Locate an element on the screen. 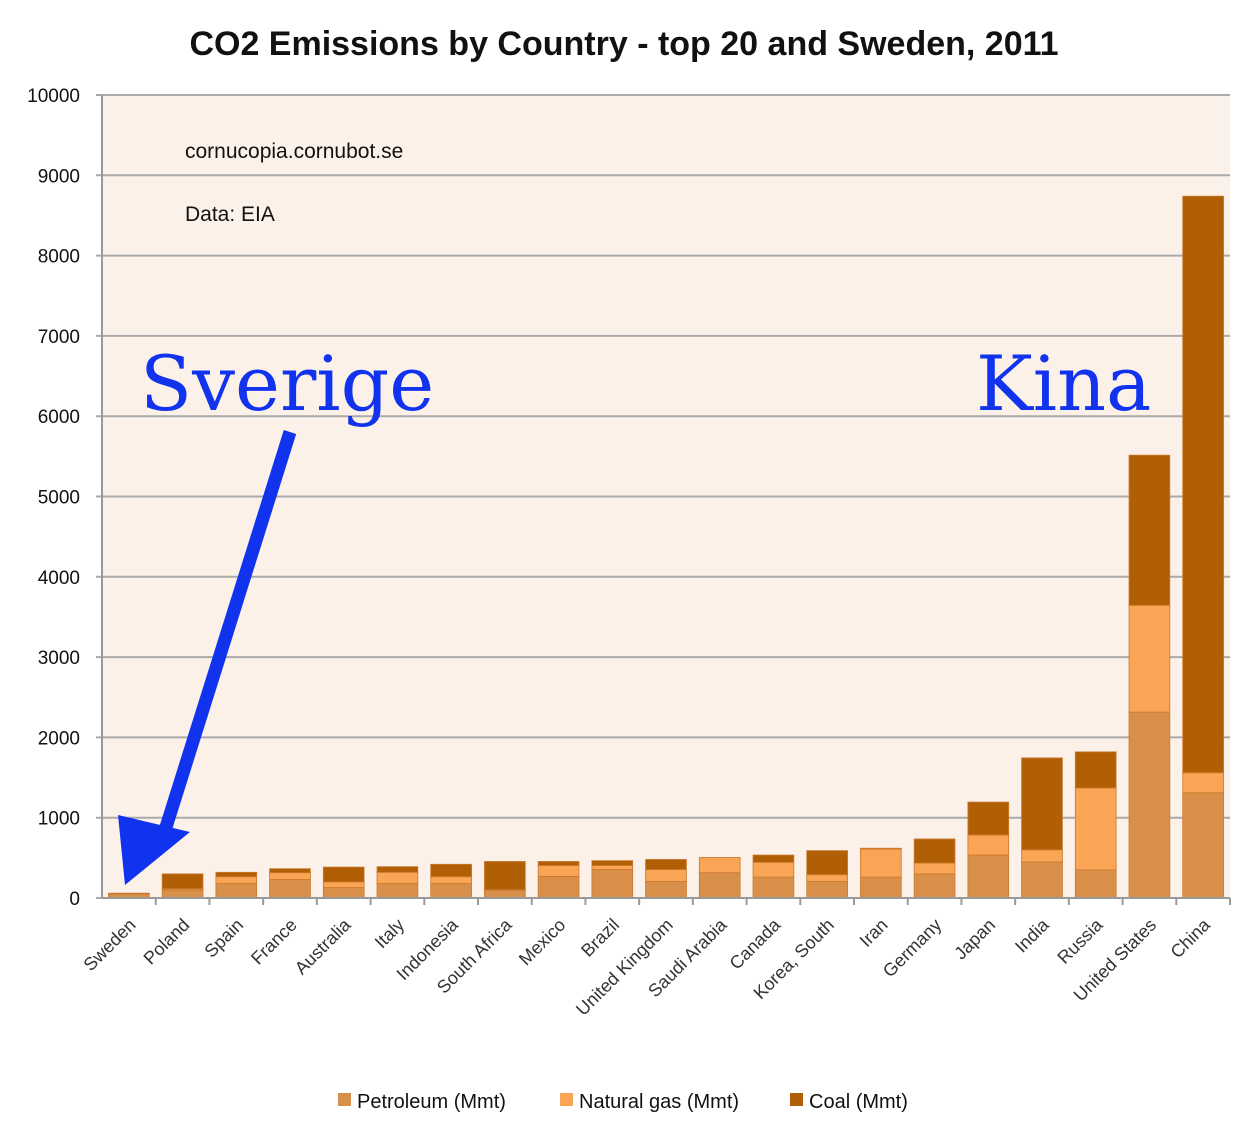  x-tick-label: China is located at coordinates (1191, 938).